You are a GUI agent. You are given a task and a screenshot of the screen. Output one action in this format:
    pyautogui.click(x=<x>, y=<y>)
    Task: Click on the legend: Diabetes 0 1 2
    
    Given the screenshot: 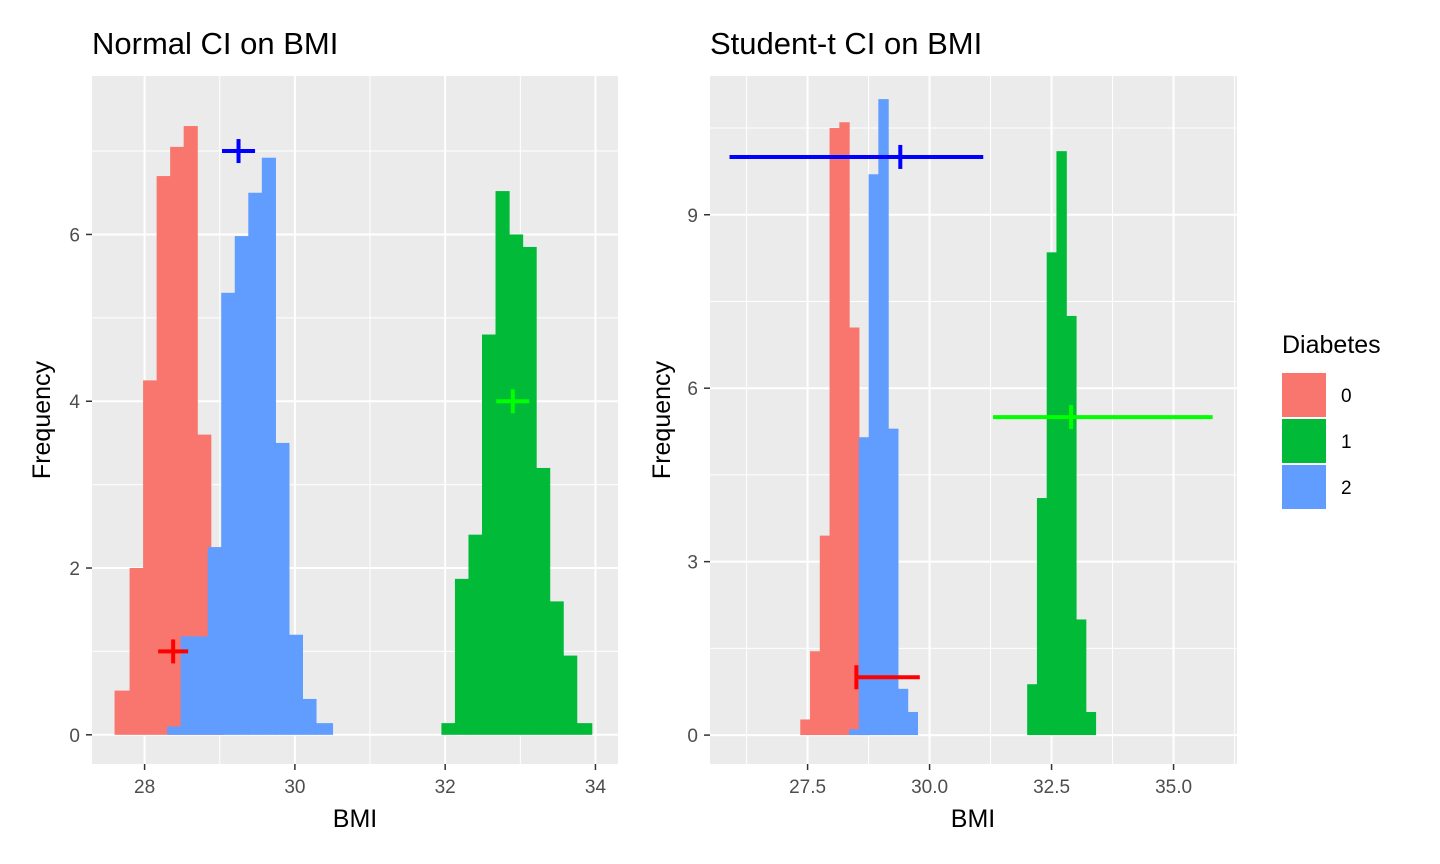 What is the action you would take?
    pyautogui.click(x=1331, y=420)
    